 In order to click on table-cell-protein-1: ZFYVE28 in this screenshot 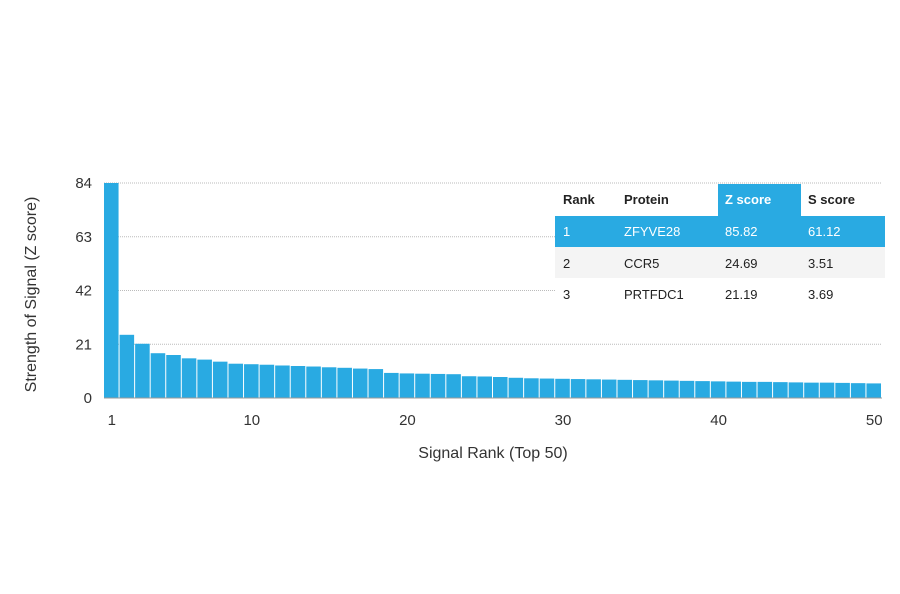, I will do `click(652, 231)`.